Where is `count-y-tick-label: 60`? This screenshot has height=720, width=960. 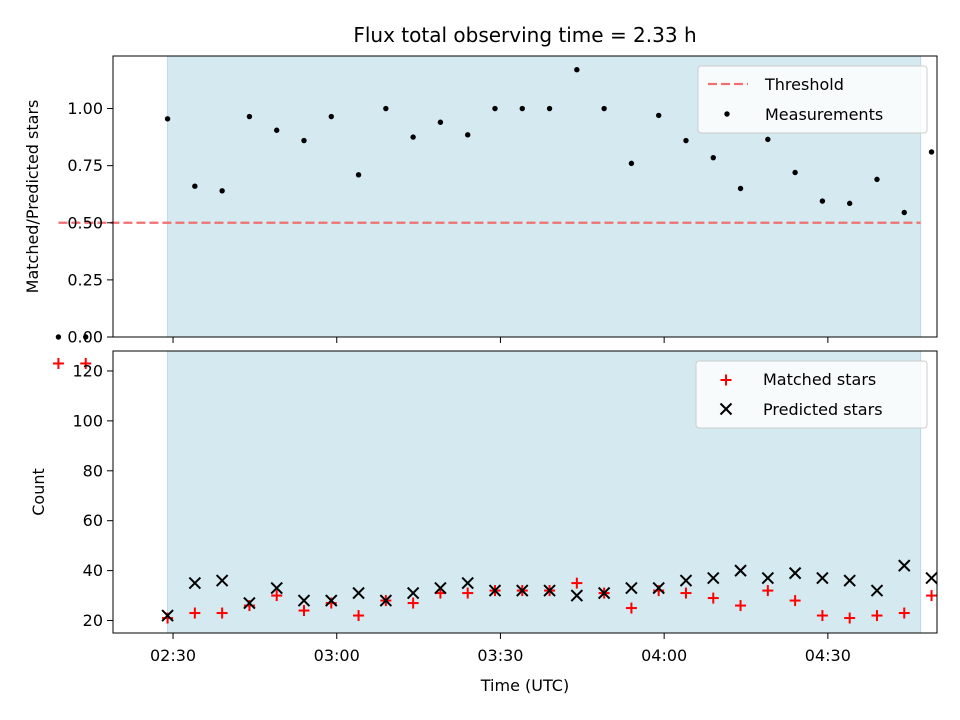 count-y-tick-label: 60 is located at coordinates (93, 520).